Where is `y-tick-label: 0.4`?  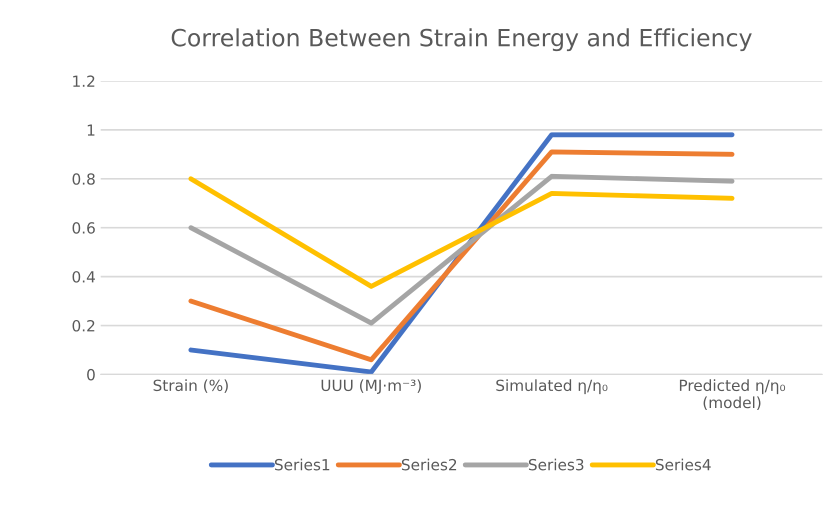 y-tick-label: 0.4 is located at coordinates (83, 277).